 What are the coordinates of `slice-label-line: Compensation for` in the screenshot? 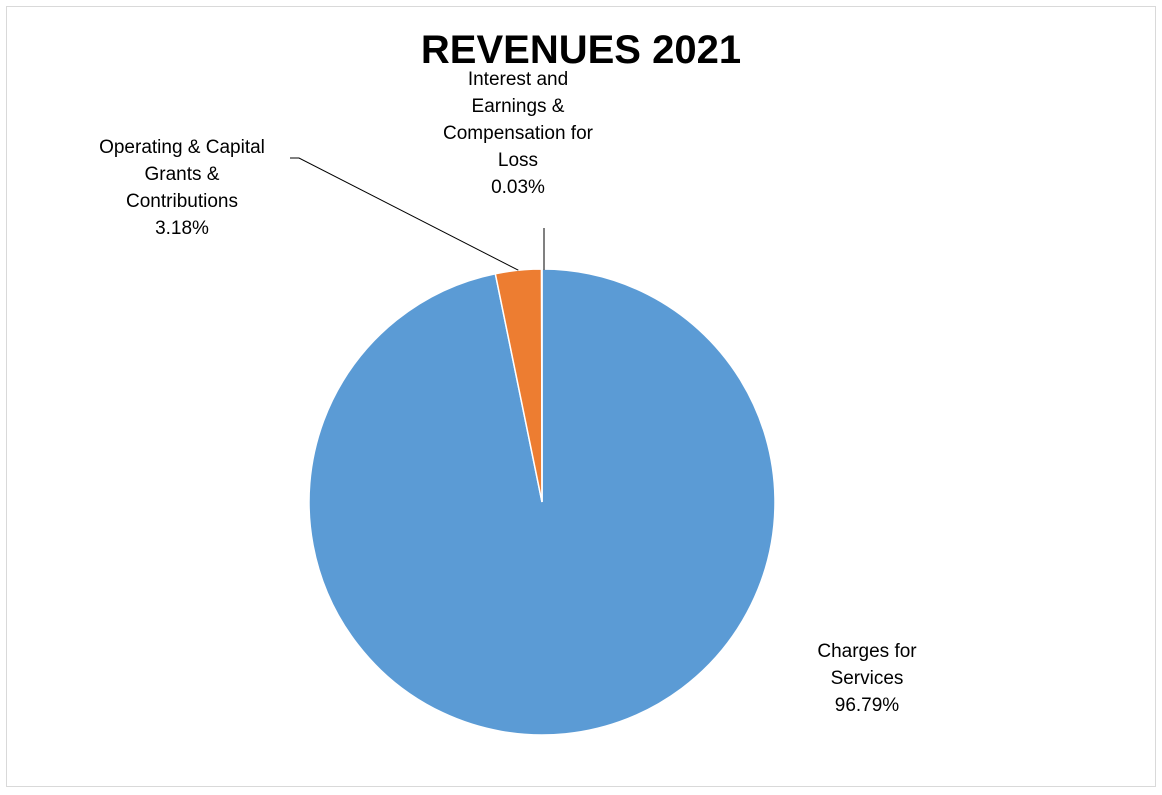 It's located at (518, 133).